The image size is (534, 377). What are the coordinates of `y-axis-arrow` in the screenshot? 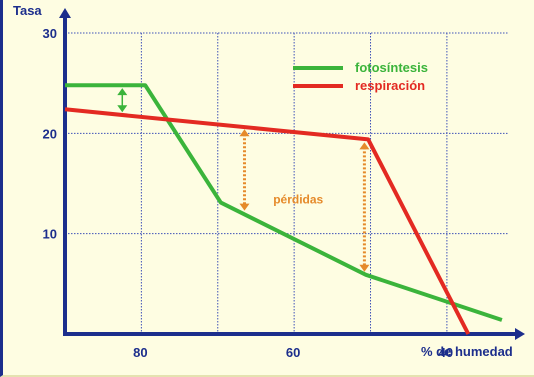 It's located at (65, 13).